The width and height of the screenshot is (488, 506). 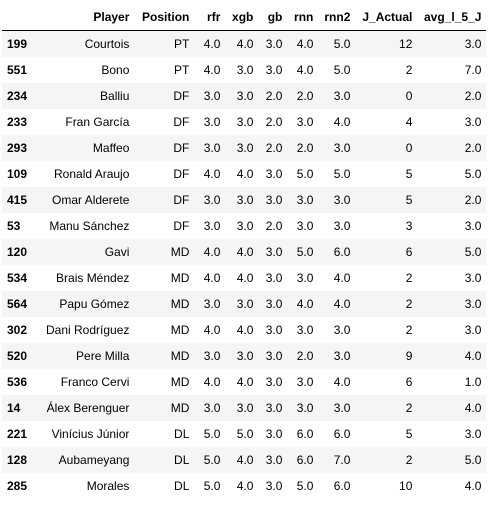 What do you see at coordinates (244, 486) in the screenshot?
I see `table-row: 285 Morales DL 5.0 4.0 3.0 5.0 6.0 10 4.0` at bounding box center [244, 486].